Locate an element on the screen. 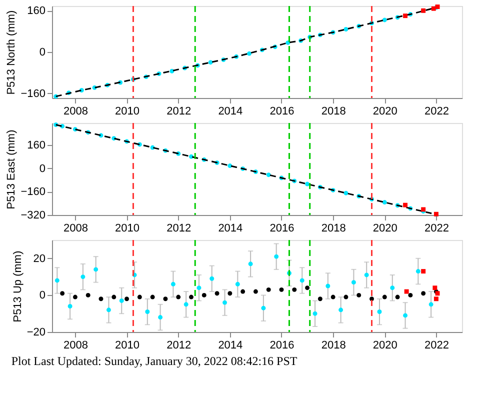 This screenshot has width=488, height=400. y-tick-label: −20 is located at coordinates (36, 332).